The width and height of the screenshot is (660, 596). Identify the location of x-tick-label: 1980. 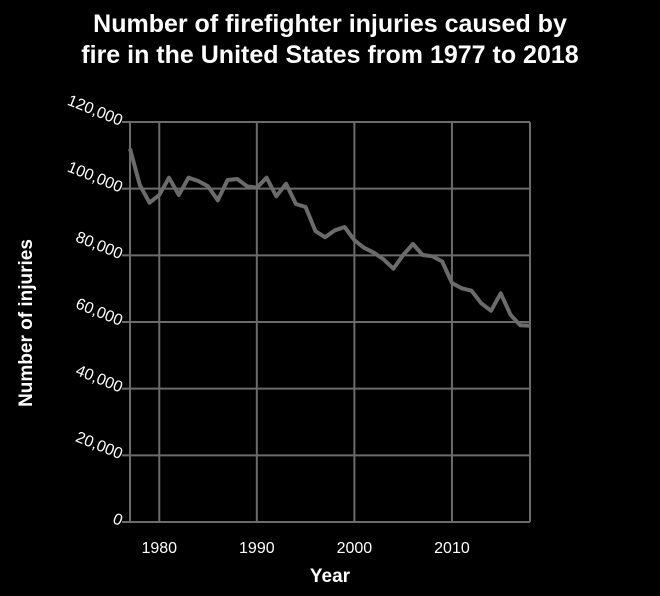
(159, 548).